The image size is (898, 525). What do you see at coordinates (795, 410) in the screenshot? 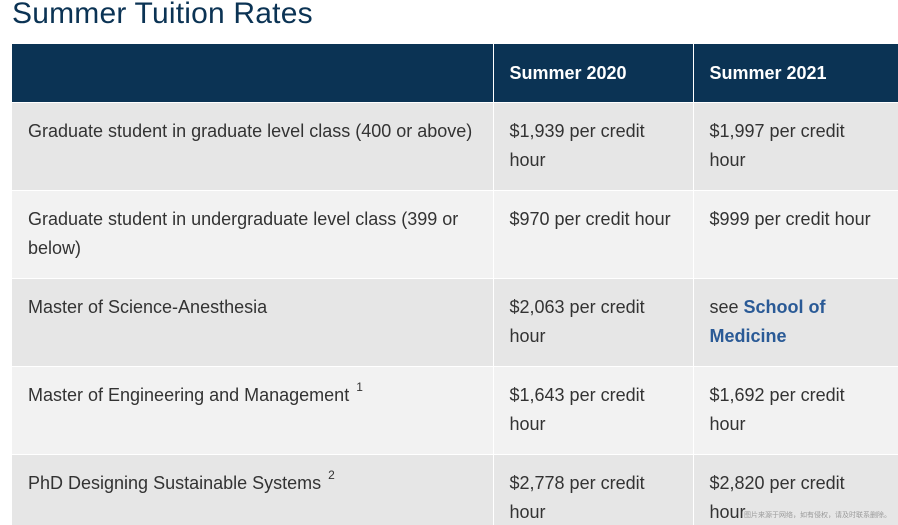
I see `rate-2021-cell: $1,692 per credit hour` at bounding box center [795, 410].